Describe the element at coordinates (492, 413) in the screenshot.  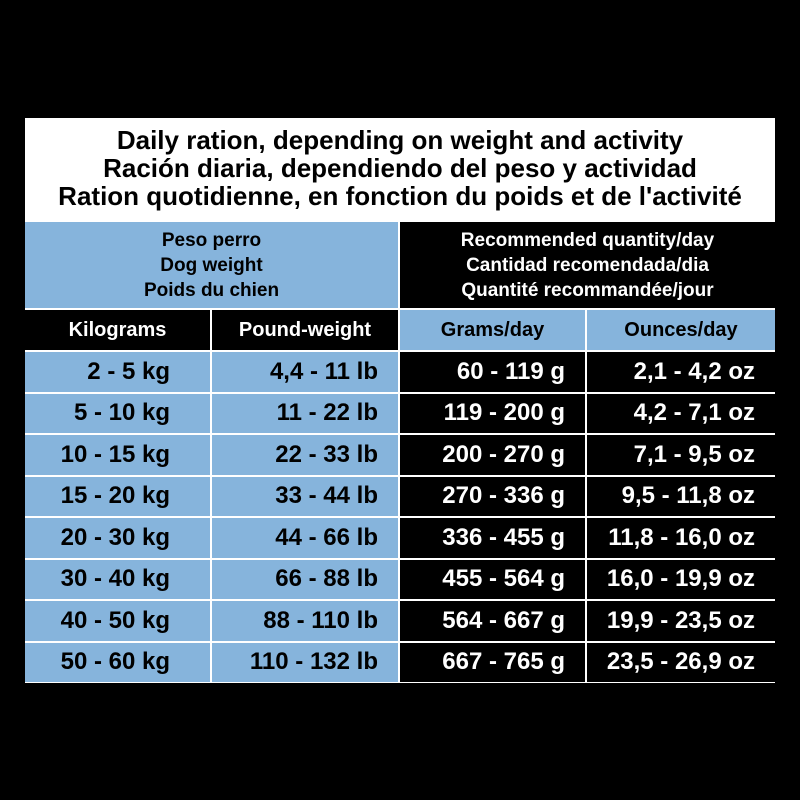
I see `data-cell: 119 - 200 g` at that location.